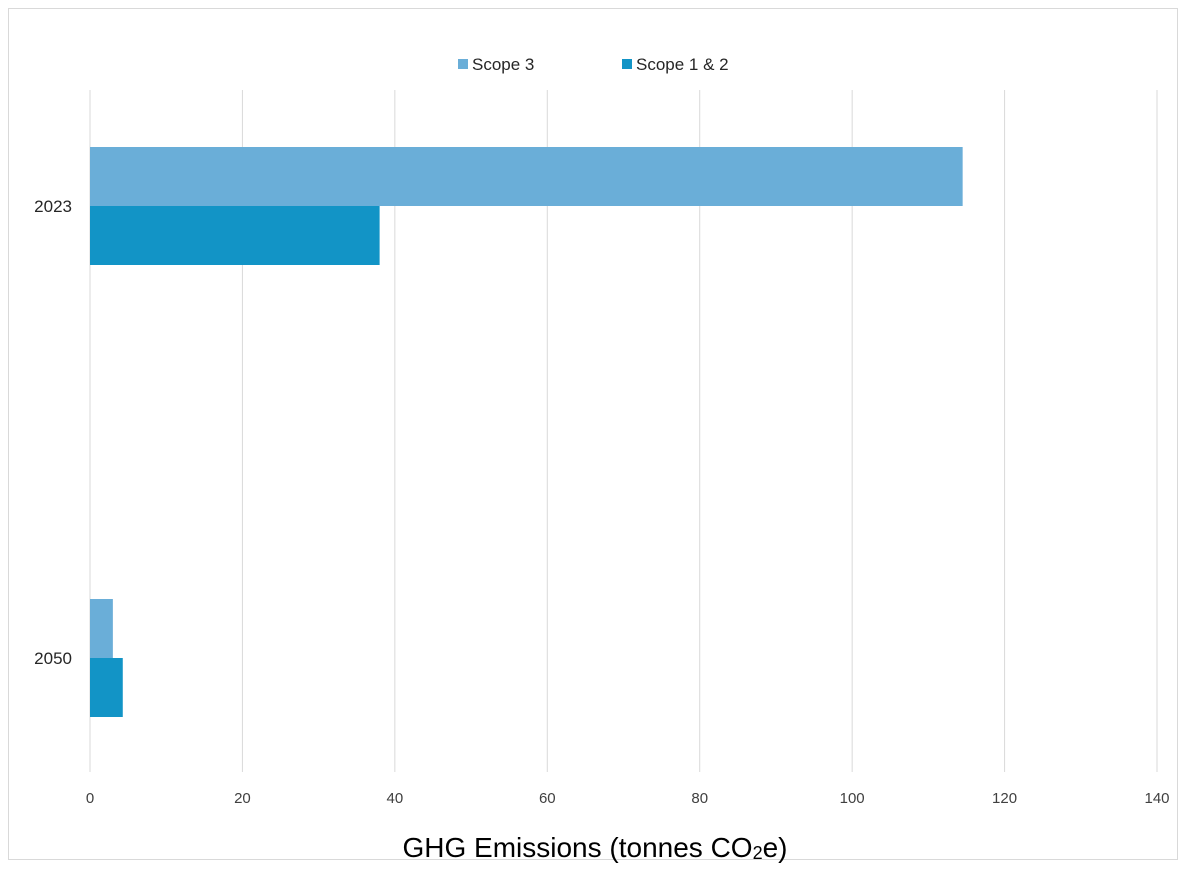 This screenshot has width=1187, height=870. I want to click on x-tick-labels: 0 20 40 60 80 100 120 140, so click(628, 798).